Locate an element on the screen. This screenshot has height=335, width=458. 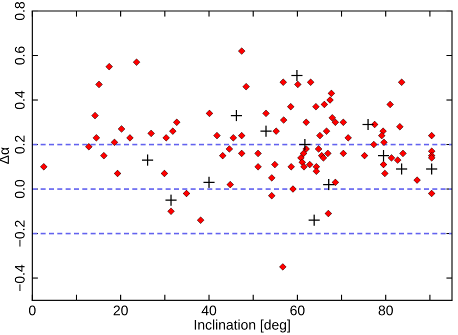
y-tick-label: −0.2 is located at coordinates (19, 233).